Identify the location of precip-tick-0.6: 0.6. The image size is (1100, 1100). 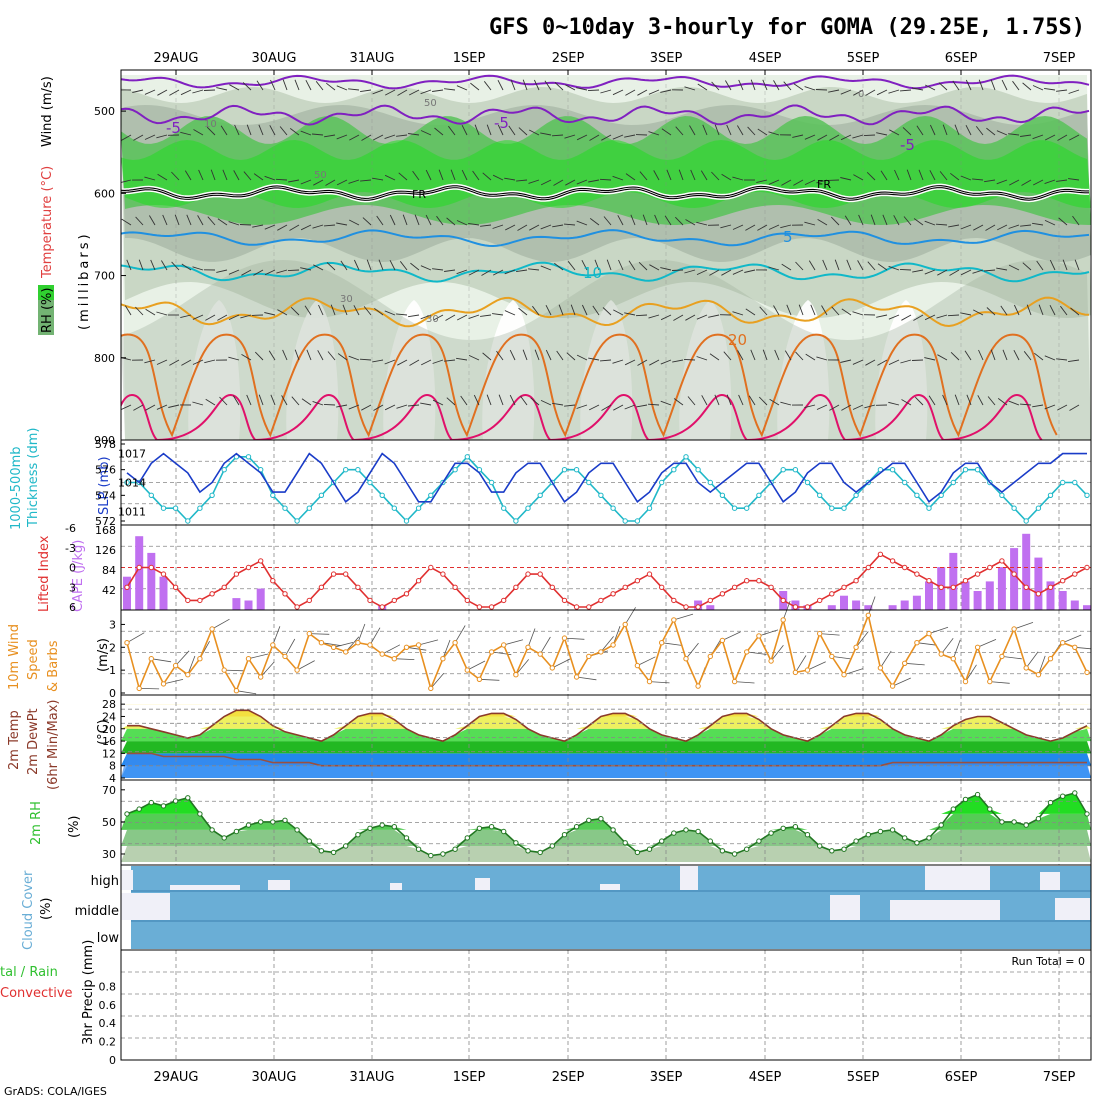
(108, 1005).